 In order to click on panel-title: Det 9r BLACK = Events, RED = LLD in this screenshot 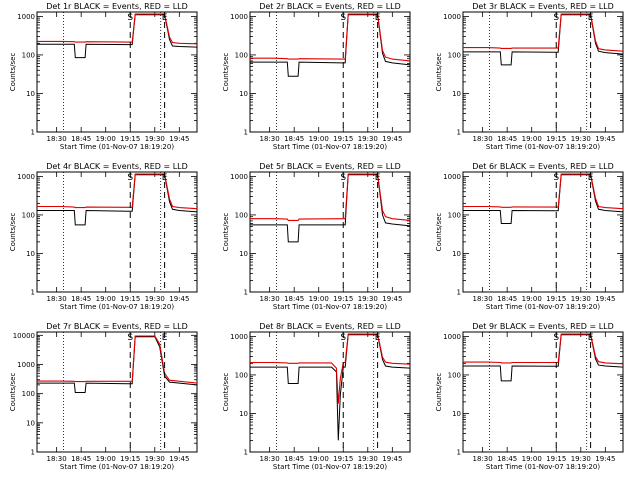, I will do `click(543, 326)`.